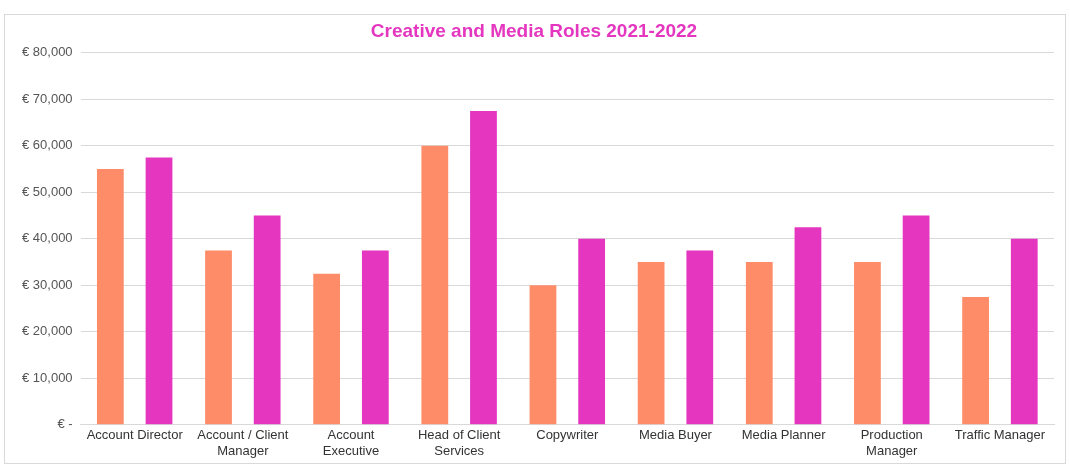  Describe the element at coordinates (135, 435) in the screenshot. I see `x-tick-label: Account Director` at that location.